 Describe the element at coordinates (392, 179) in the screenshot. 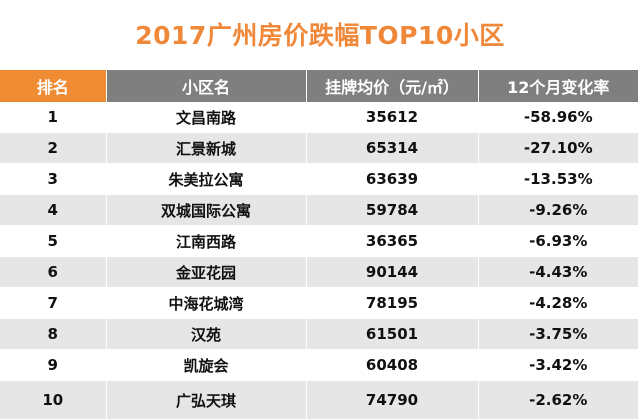

I see `avg-price-cell: 63639` at that location.